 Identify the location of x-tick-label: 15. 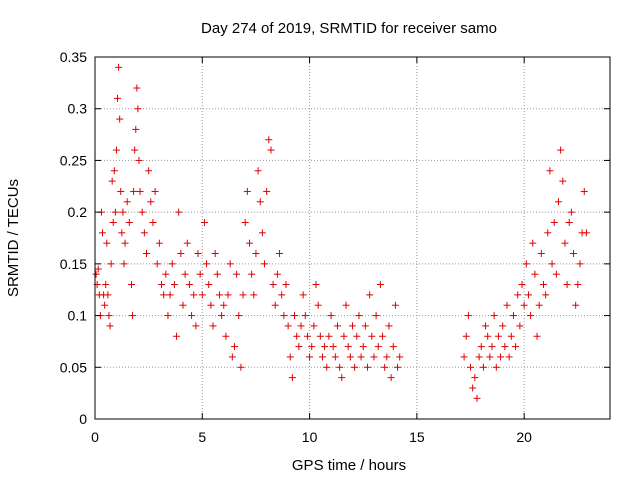
(417, 437).